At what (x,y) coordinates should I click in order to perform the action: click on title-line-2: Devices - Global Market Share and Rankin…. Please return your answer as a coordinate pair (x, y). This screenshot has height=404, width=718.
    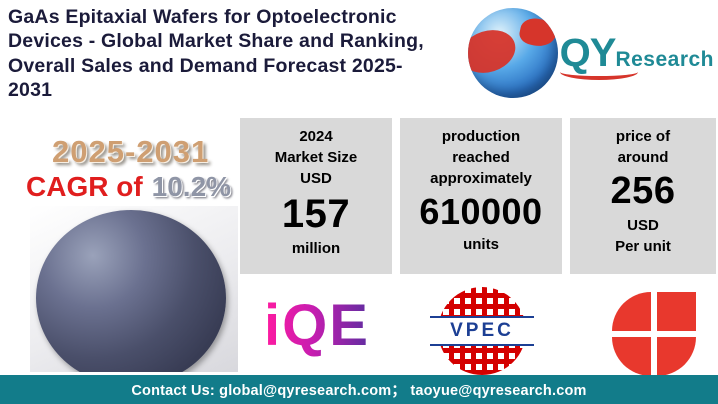
    Looking at the image, I should click on (216, 41).